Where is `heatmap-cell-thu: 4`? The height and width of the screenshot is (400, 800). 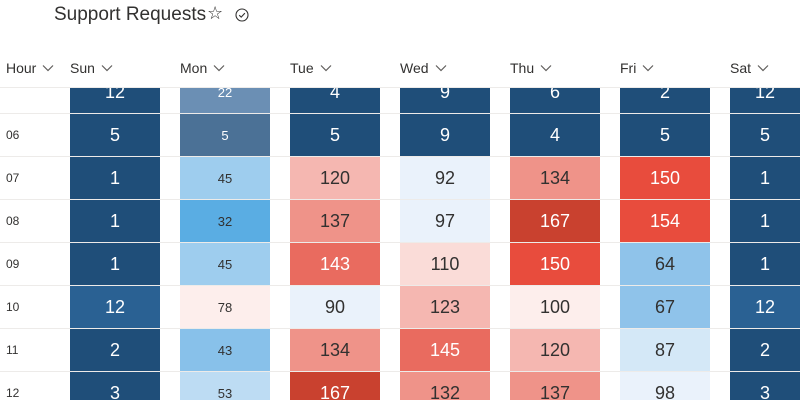 heatmap-cell-thu: 4 is located at coordinates (555, 135).